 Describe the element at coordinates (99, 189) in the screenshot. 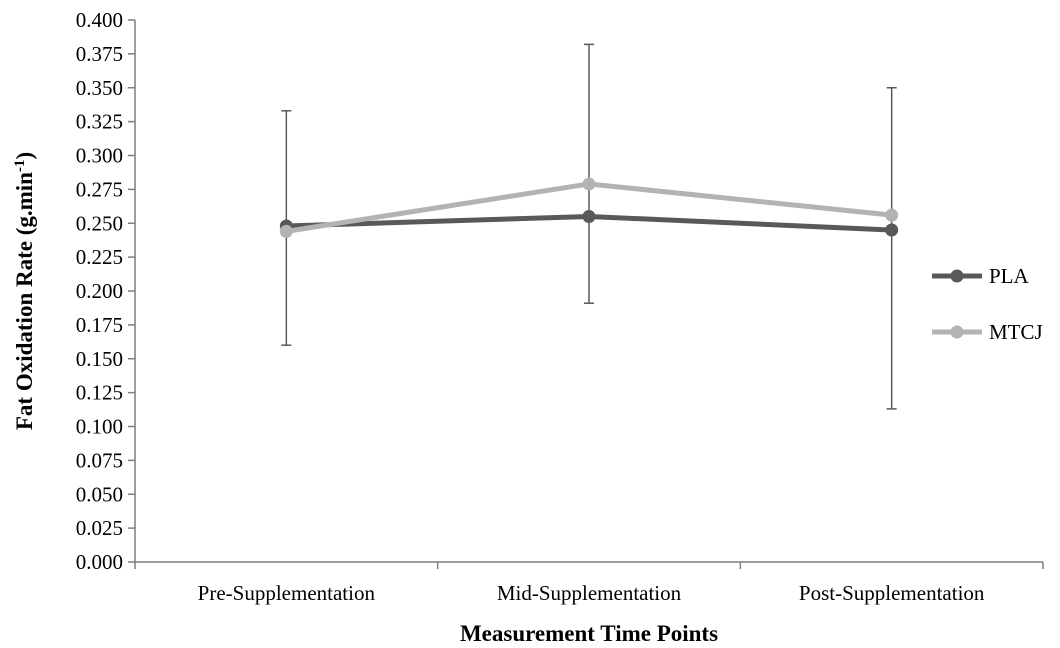

I see `y-tick-label: 0.275` at that location.